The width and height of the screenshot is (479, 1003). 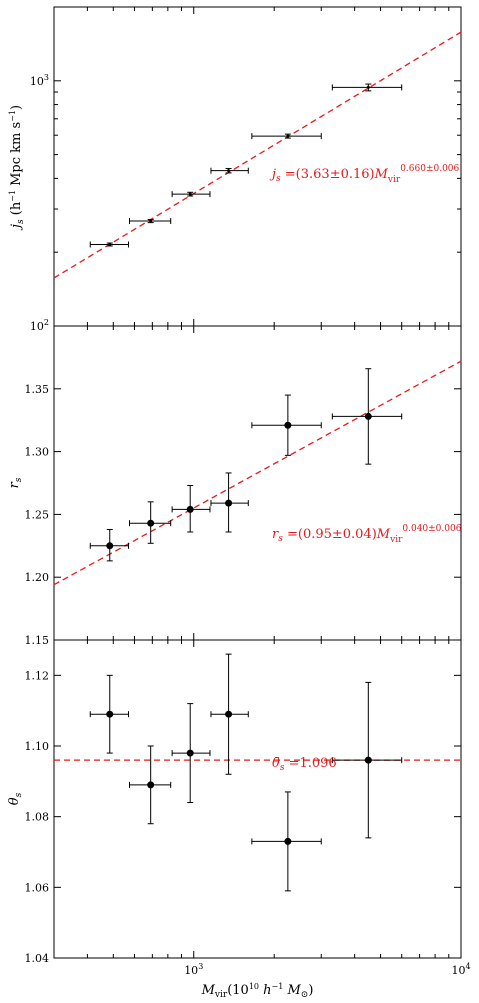 What do you see at coordinates (37, 817) in the screenshot?
I see `y-tick-label: 1.08` at bounding box center [37, 817].